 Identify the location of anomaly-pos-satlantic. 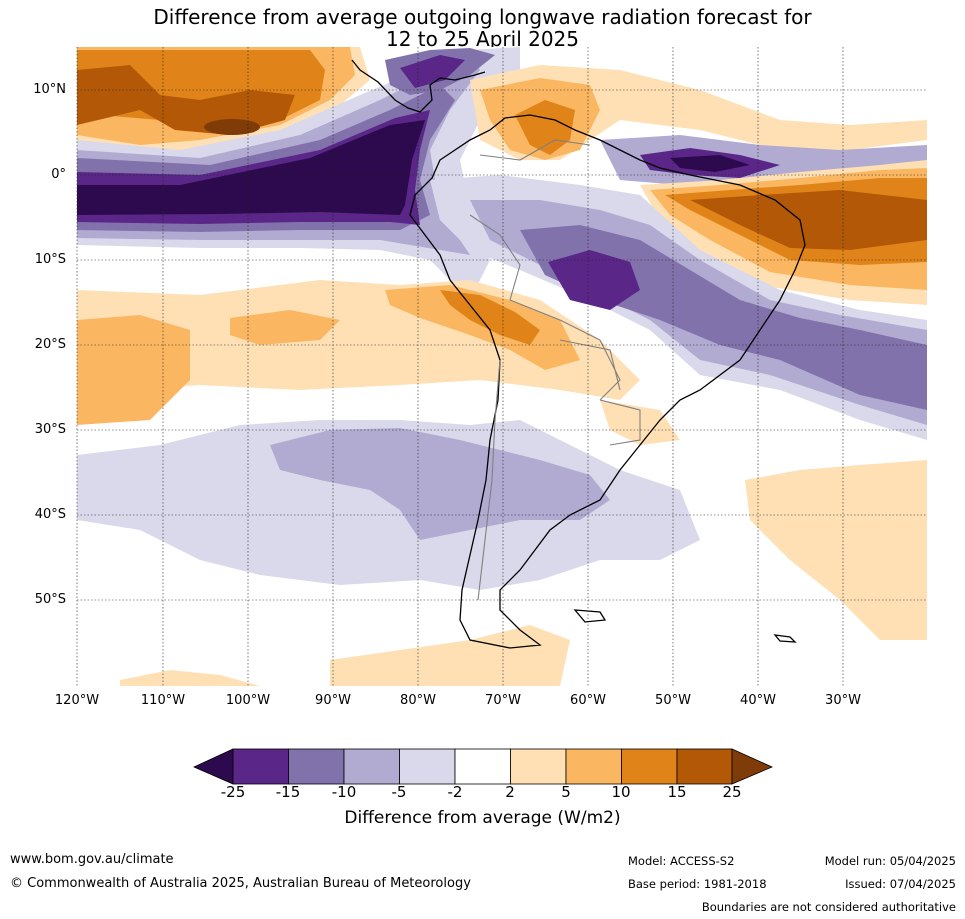
(836, 550).